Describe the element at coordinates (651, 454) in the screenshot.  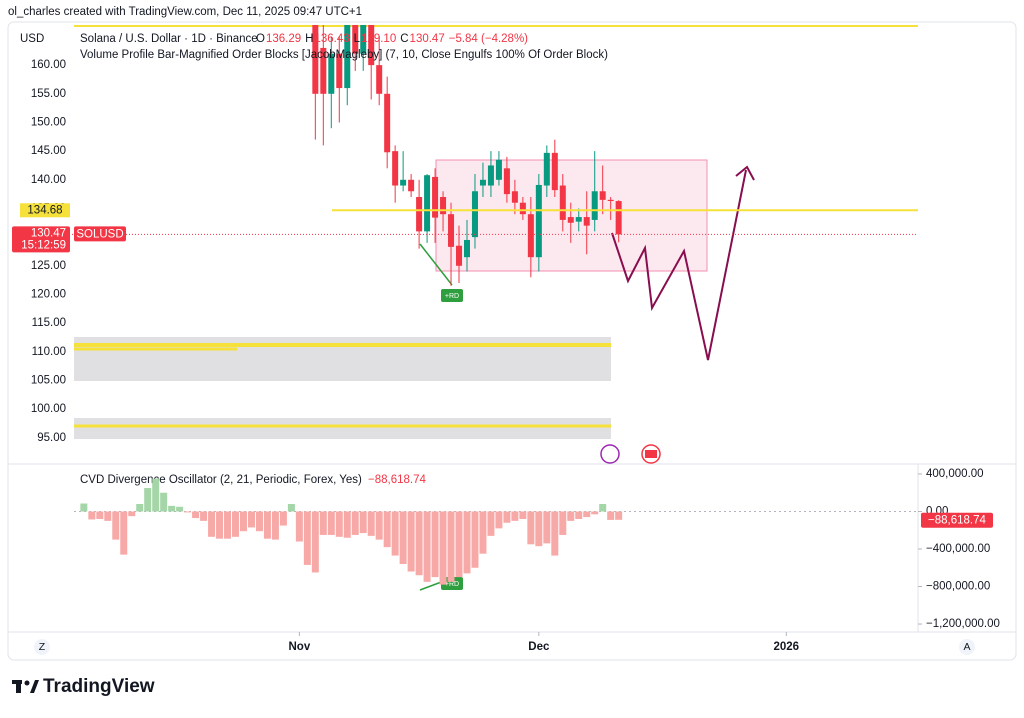
I see `flag-stripes` at that location.